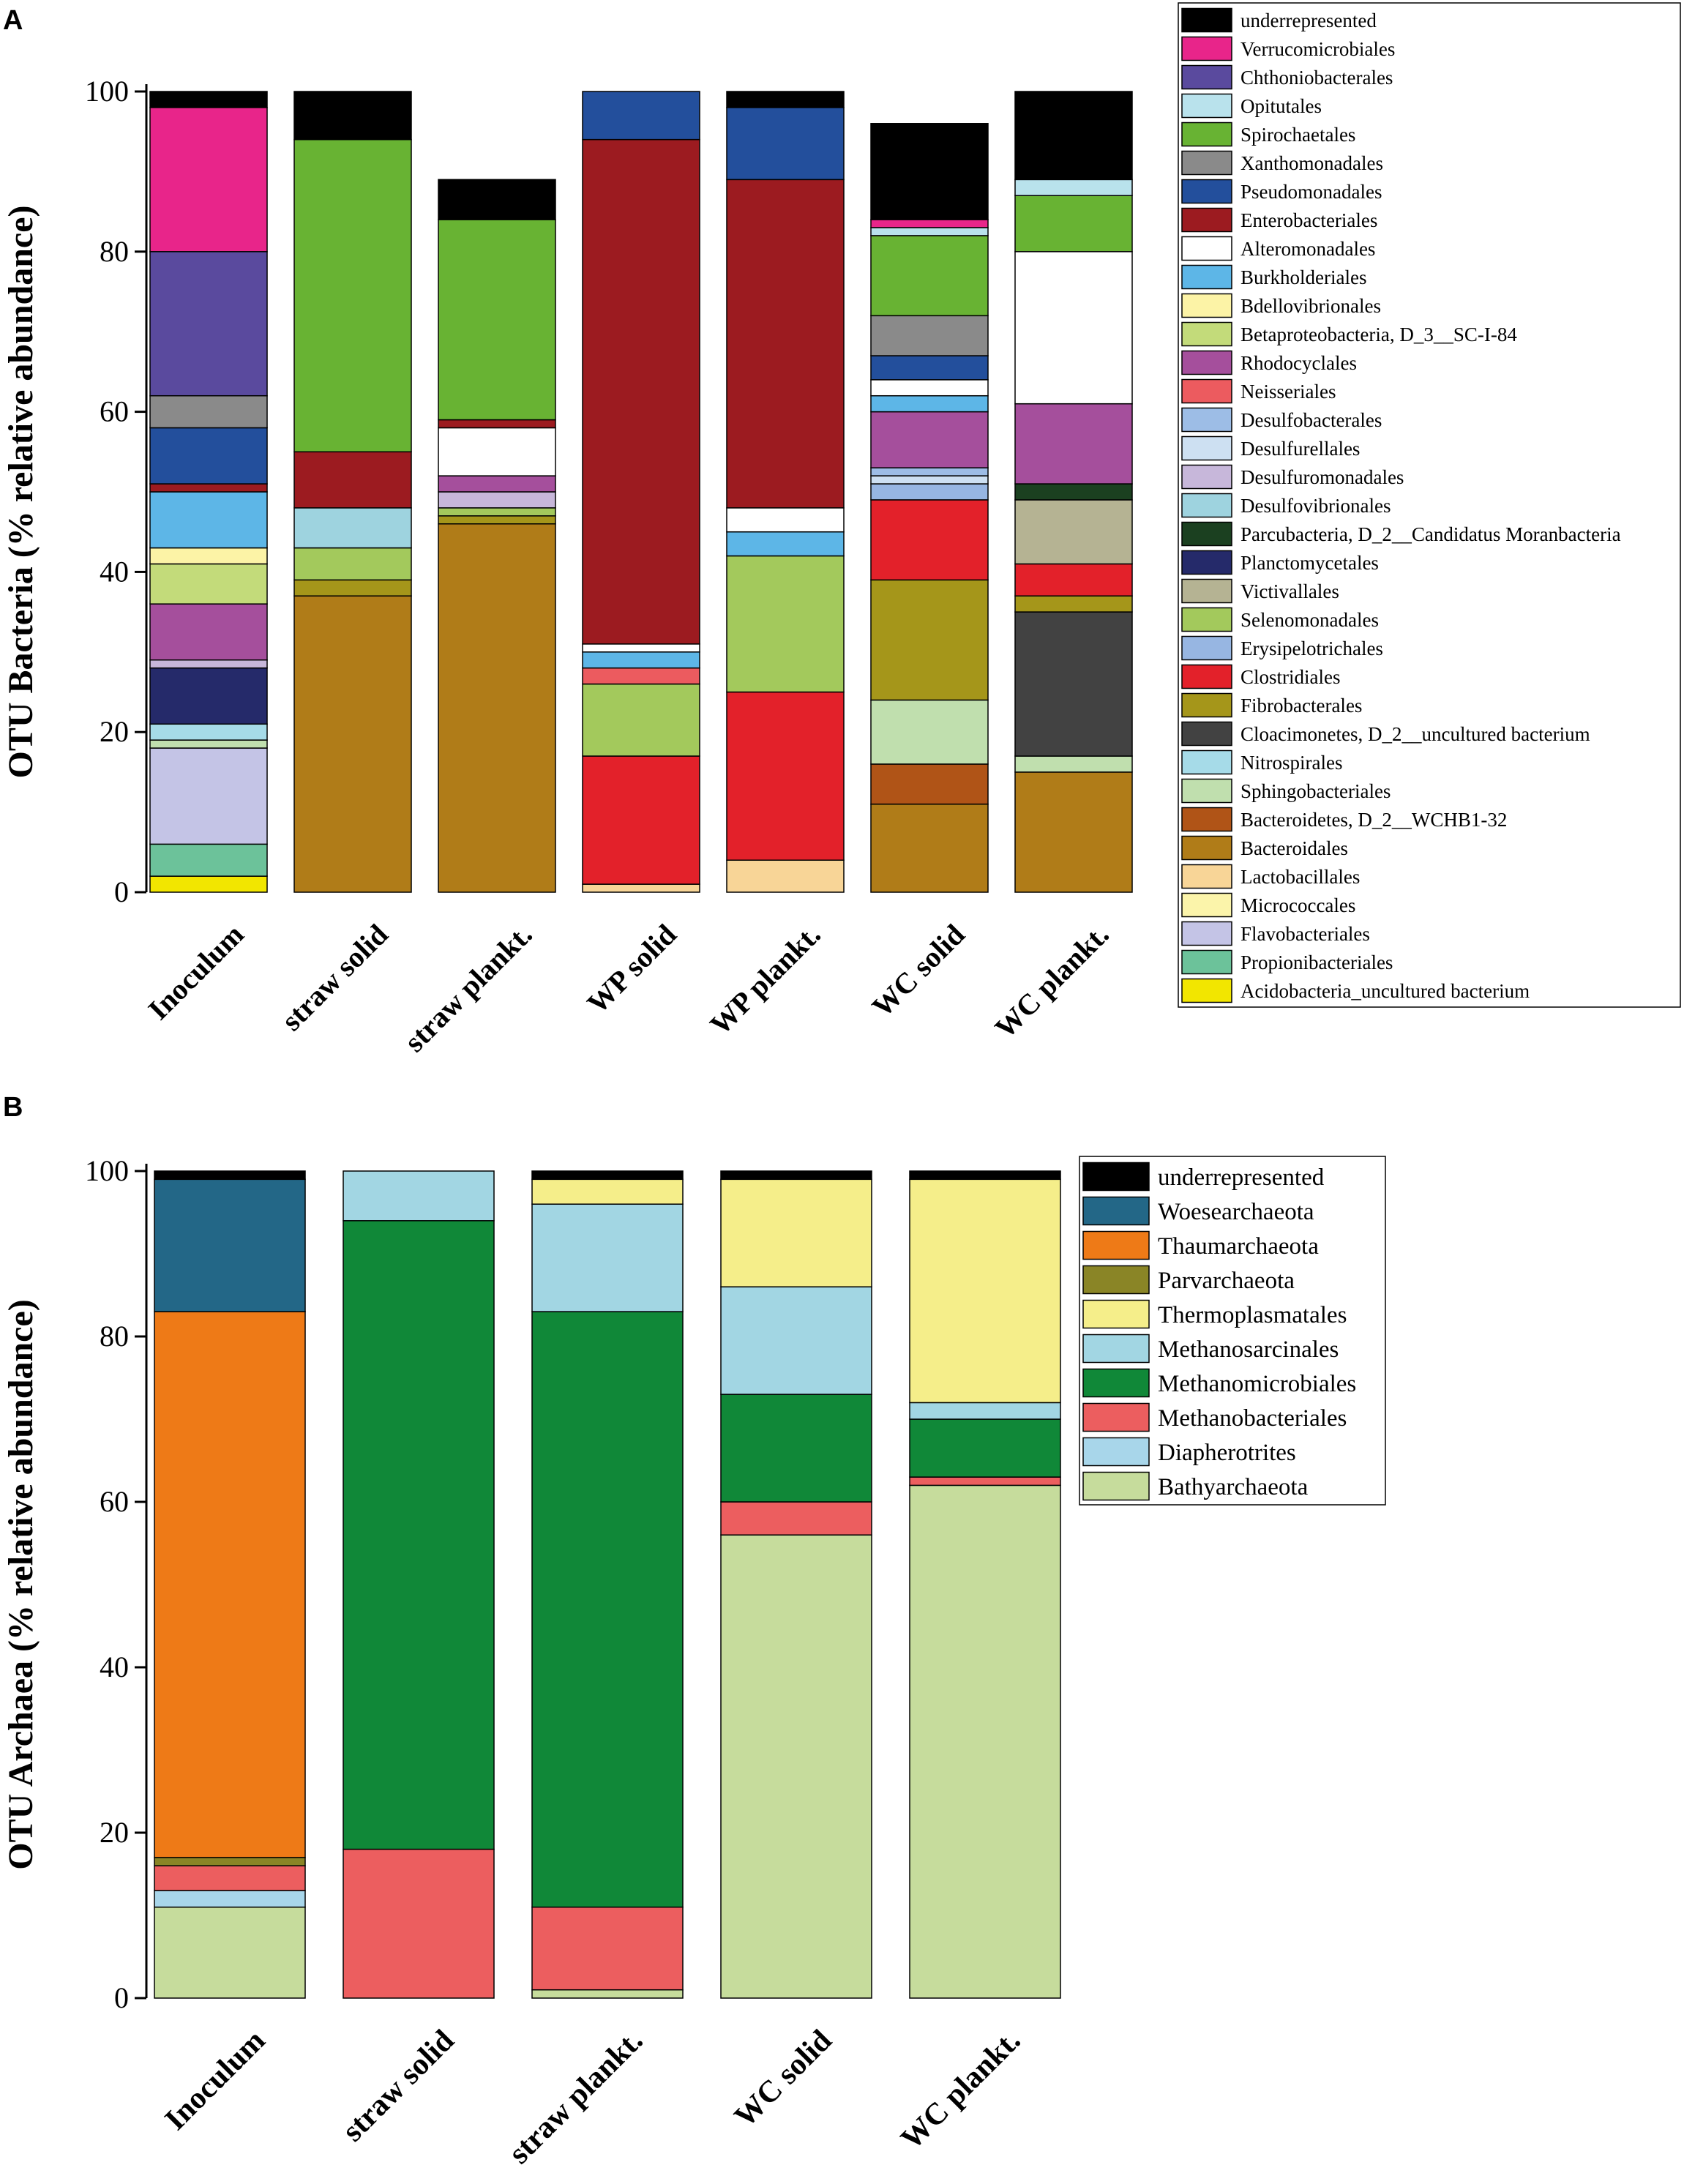 This screenshot has height=2184, width=1684. What do you see at coordinates (1298, 363) in the screenshot?
I see `legend-label-rhodocyclales: Rhodocyclales` at bounding box center [1298, 363].